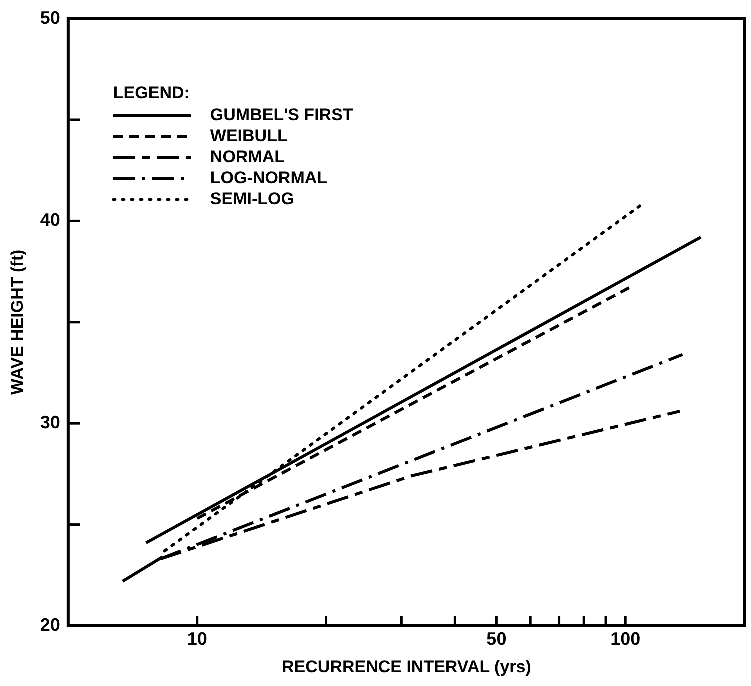  Describe the element at coordinates (151, 92) in the screenshot. I see `legend-title: LEGEND:` at that location.